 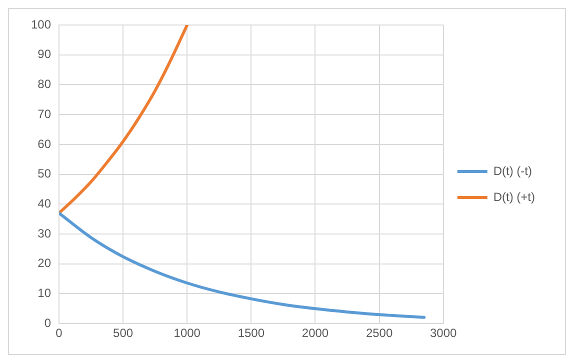 What do you see at coordinates (123, 333) in the screenshot?
I see `x-tick-label: 500` at bounding box center [123, 333].